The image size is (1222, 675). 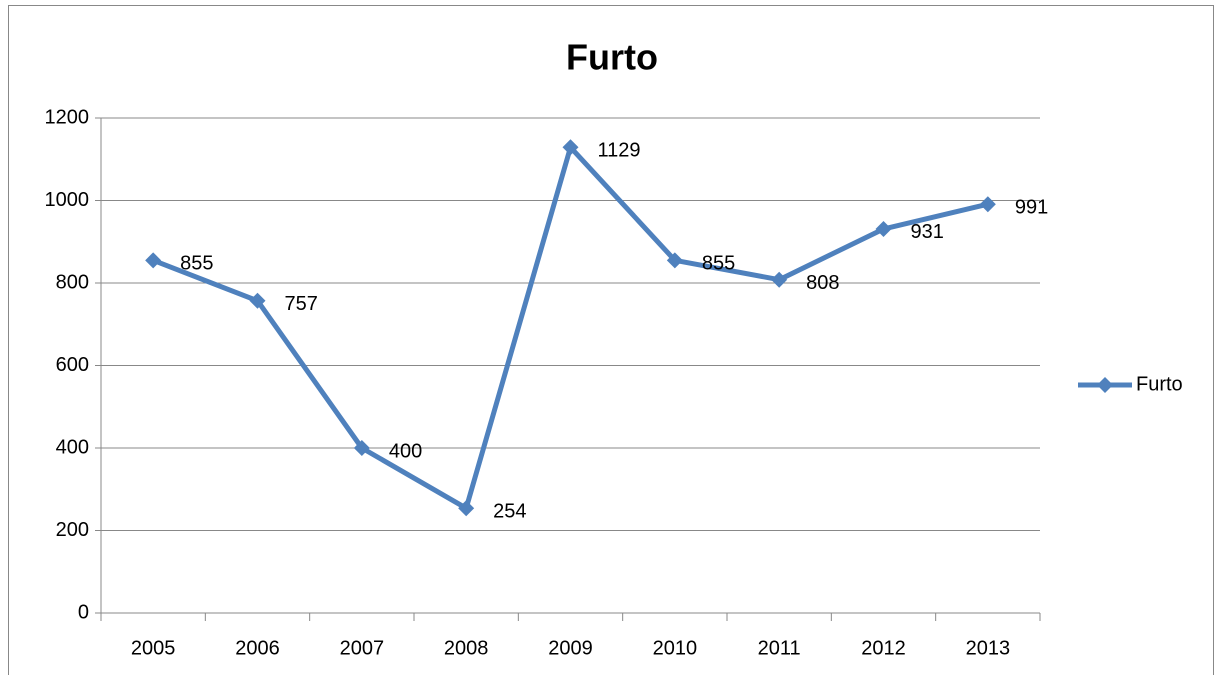 I want to click on chart-title: Furto, so click(x=612, y=57).